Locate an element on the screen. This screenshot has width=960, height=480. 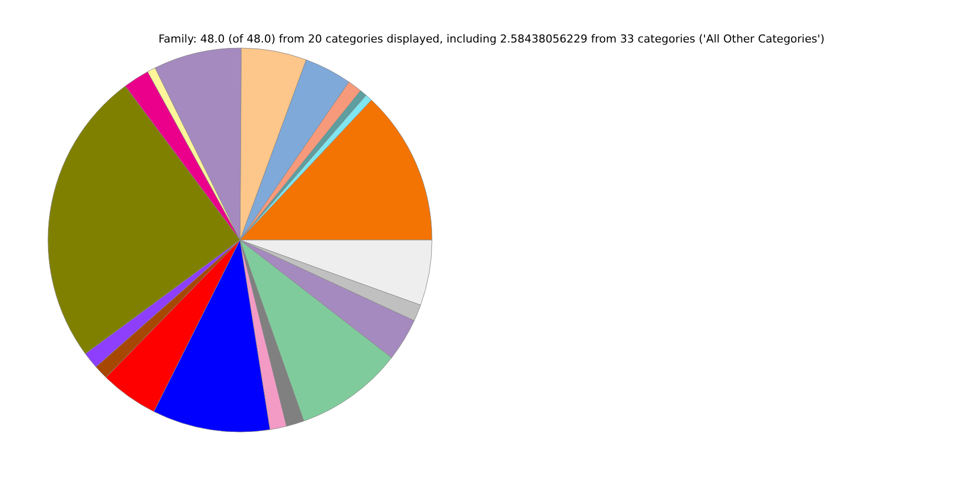
text: Family: 48.0 (of 48.0) from 20 categories displayed, including 2.58438056229 from 33 categories ('All Other Categories') is located at coordinates (491, 39).